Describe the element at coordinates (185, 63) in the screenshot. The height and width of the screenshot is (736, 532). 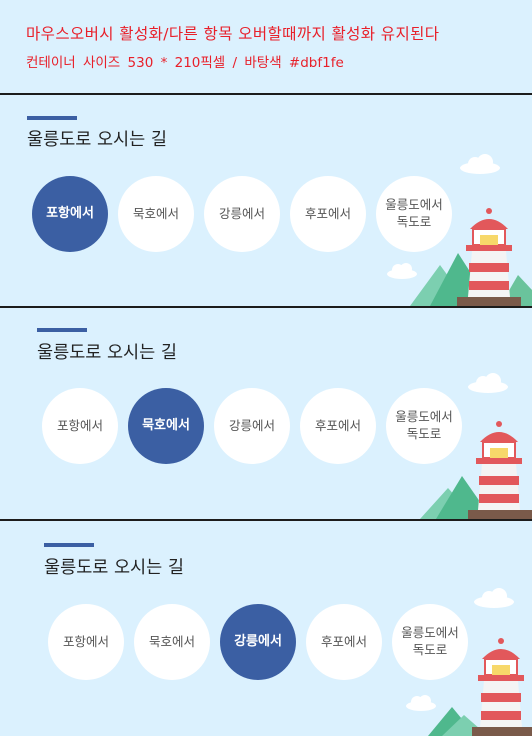
I see `annotation-note-size: 컨테이너 사이즈 530 * 210픽셀 / 바탕색 #dbf1fe` at that location.